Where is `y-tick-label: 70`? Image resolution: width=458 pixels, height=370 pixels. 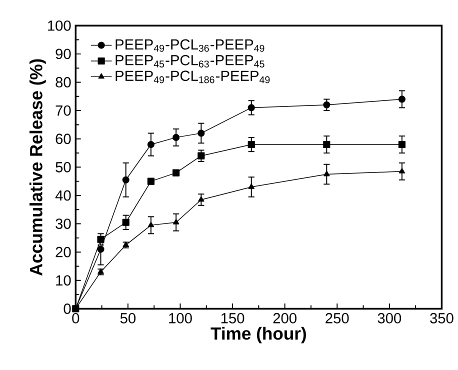 y-tick-label: 70 is located at coordinates (63, 111).